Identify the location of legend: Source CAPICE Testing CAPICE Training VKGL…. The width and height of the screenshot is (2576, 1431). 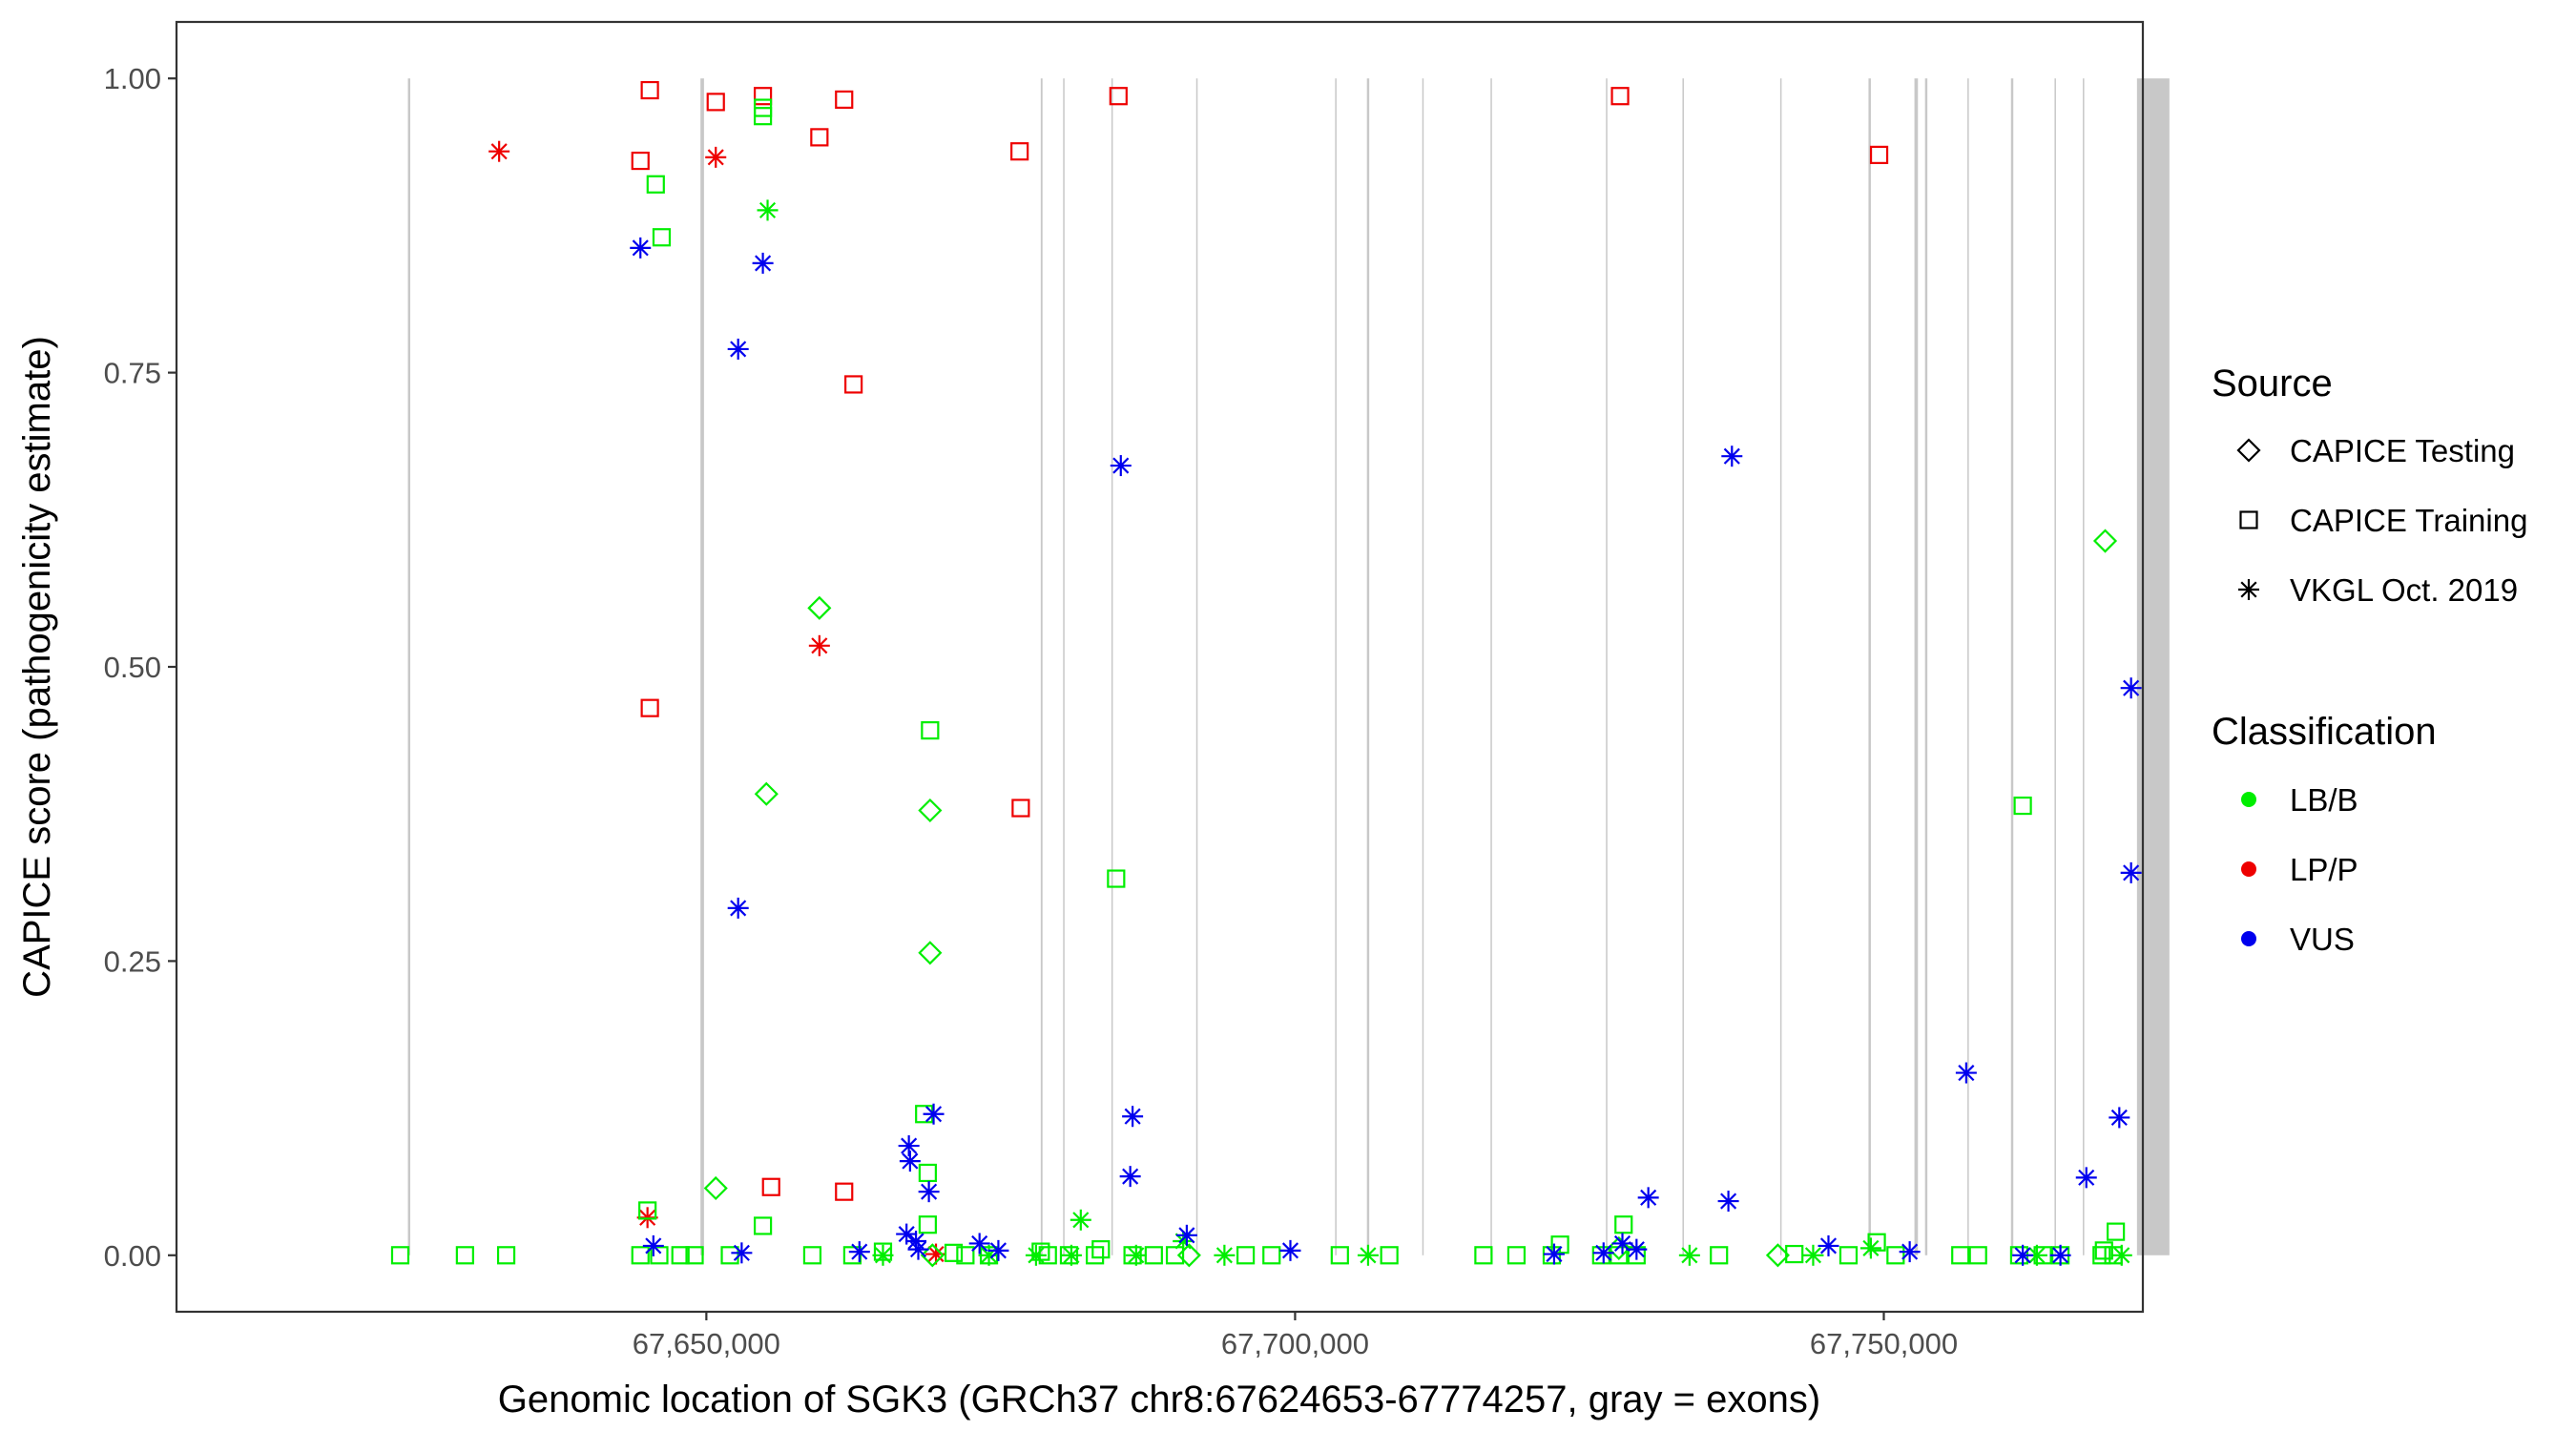
(2369, 660).